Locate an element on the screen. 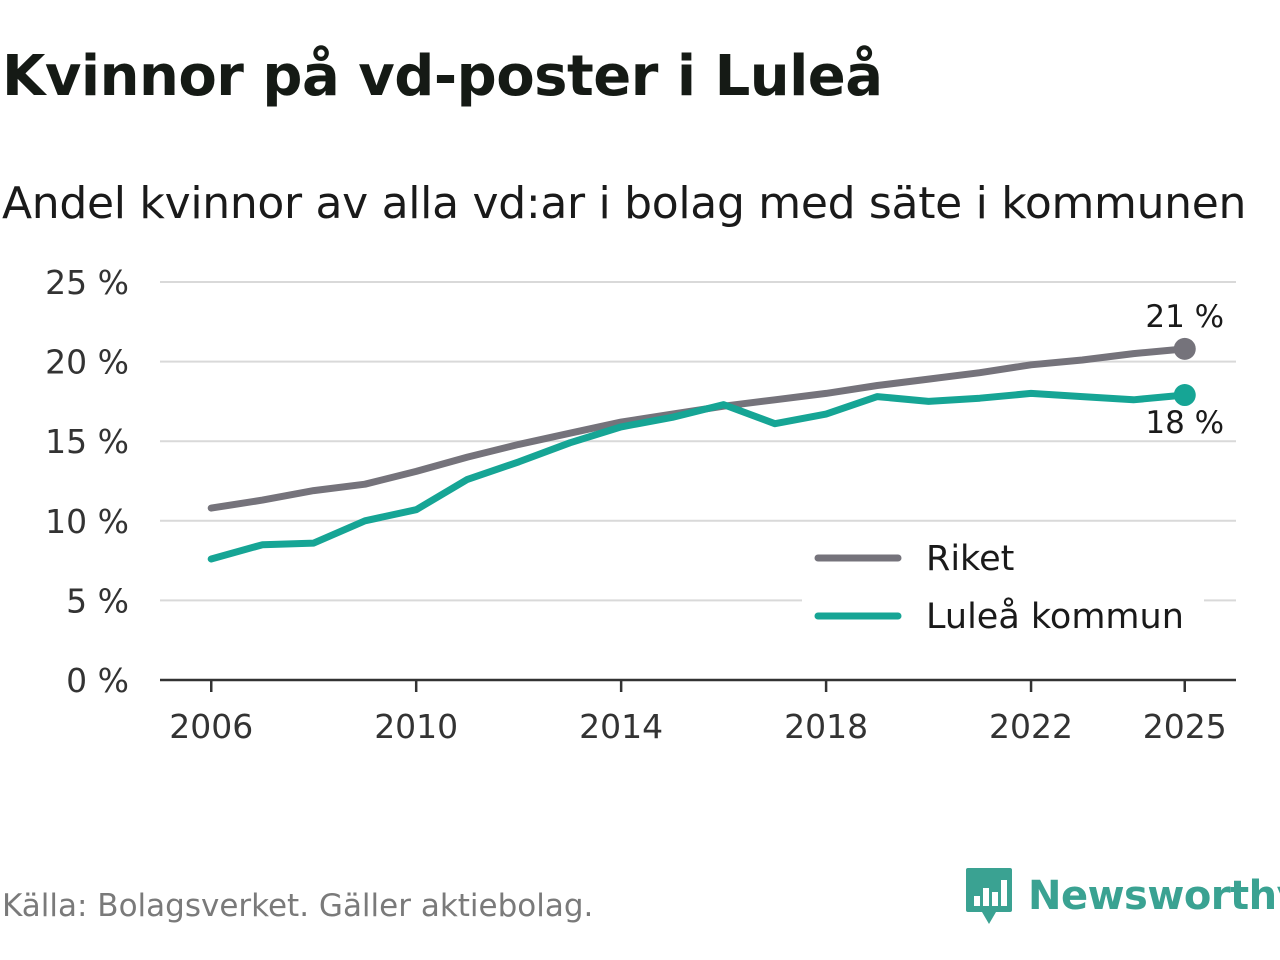  legend-label: Luleå kommun is located at coordinates (1055, 616).